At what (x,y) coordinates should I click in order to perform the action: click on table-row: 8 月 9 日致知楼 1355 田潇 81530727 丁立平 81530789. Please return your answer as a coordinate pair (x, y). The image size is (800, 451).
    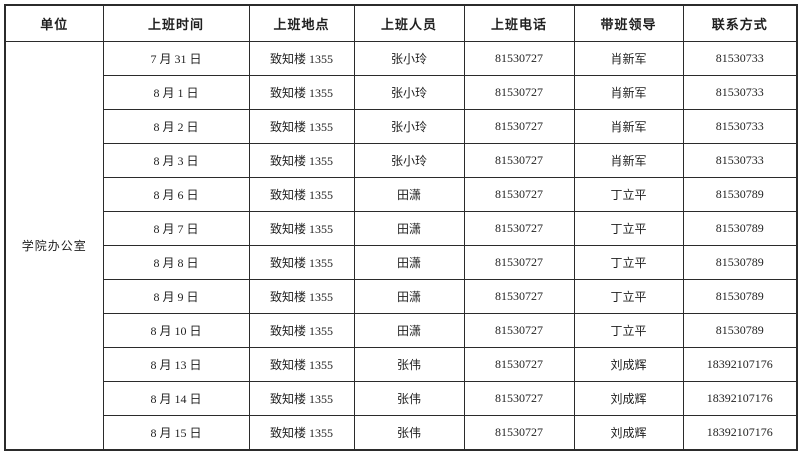
    Looking at the image, I should click on (401, 296).